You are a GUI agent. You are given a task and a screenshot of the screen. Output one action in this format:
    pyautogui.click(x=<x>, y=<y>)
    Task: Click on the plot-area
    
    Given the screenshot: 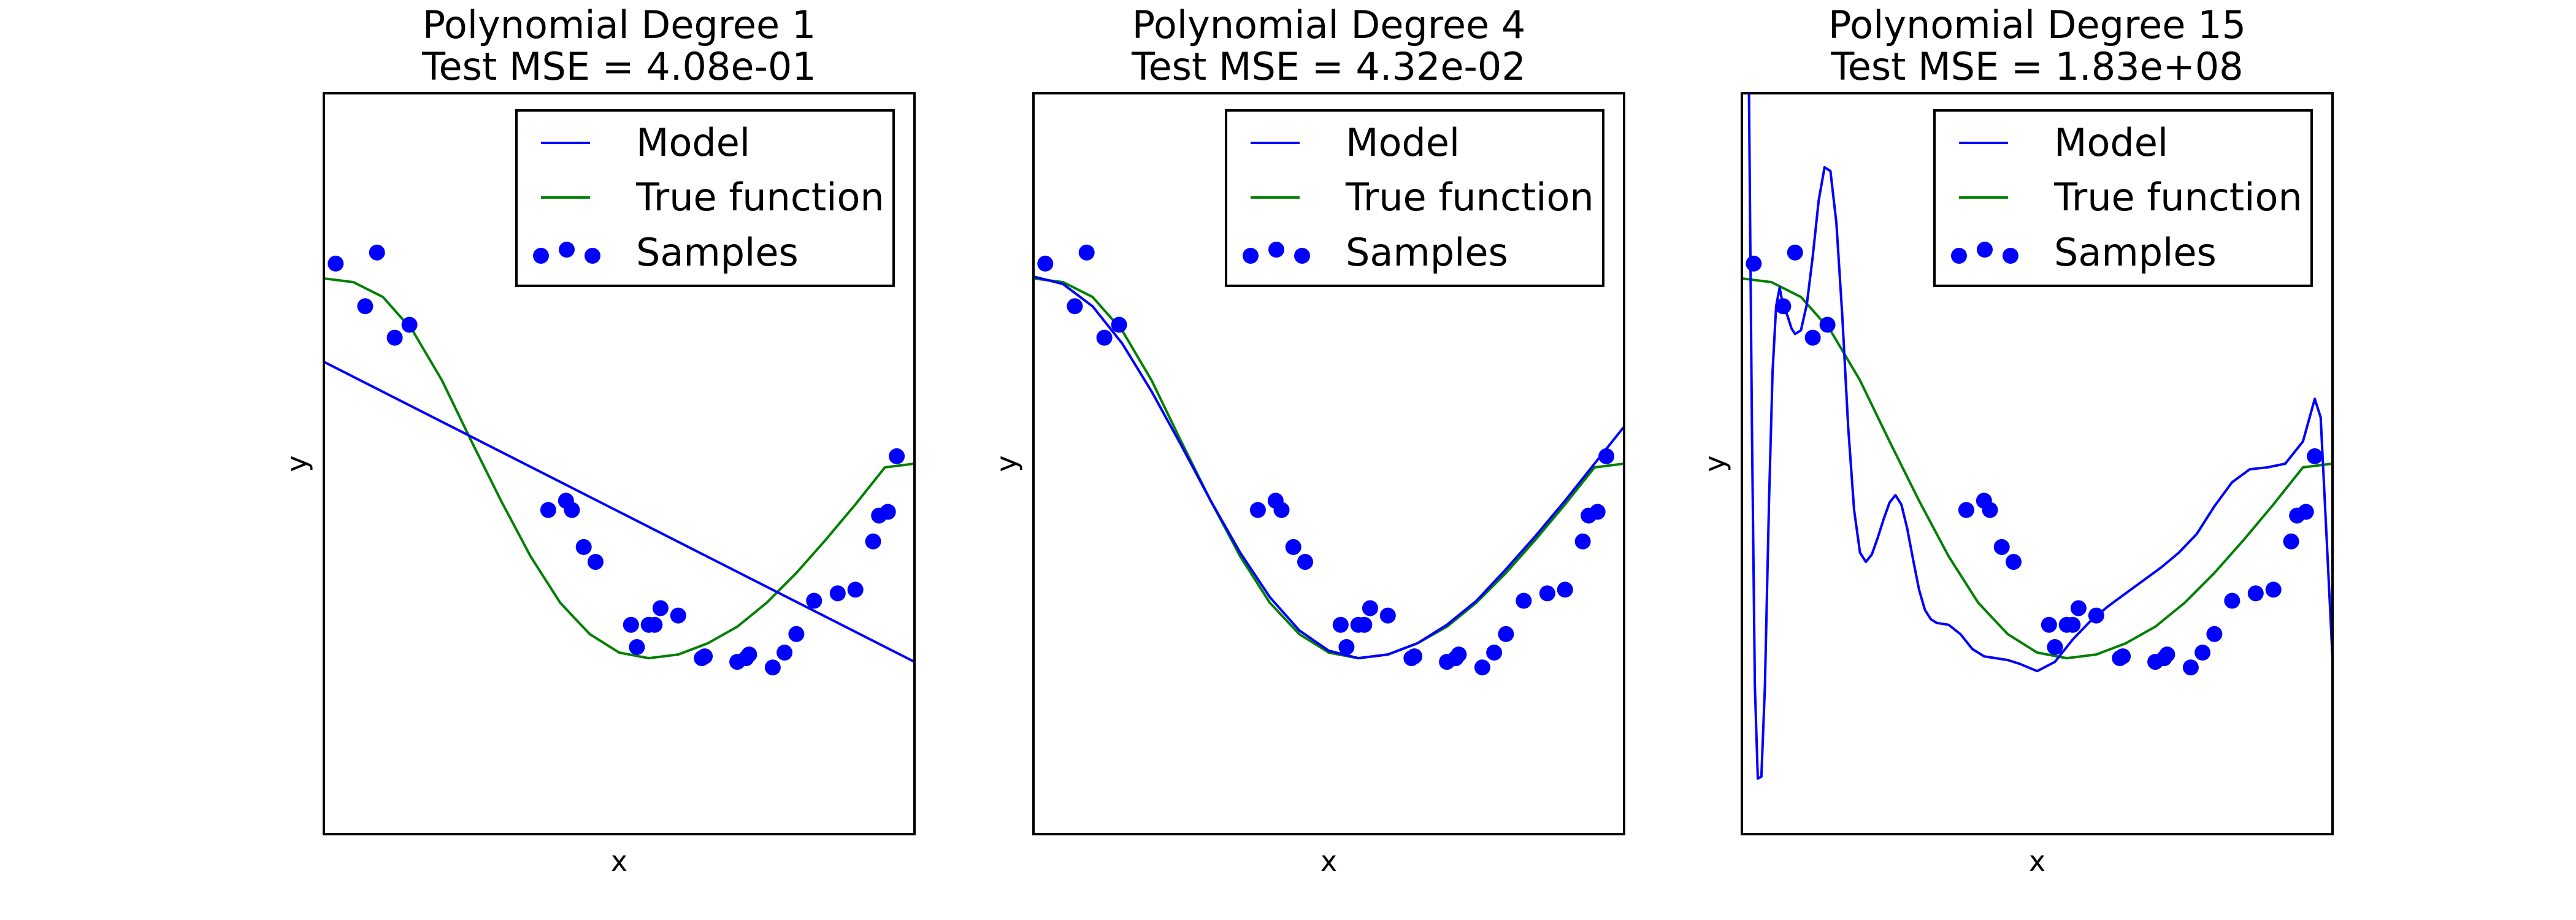 What is the action you would take?
    pyautogui.click(x=619, y=460)
    